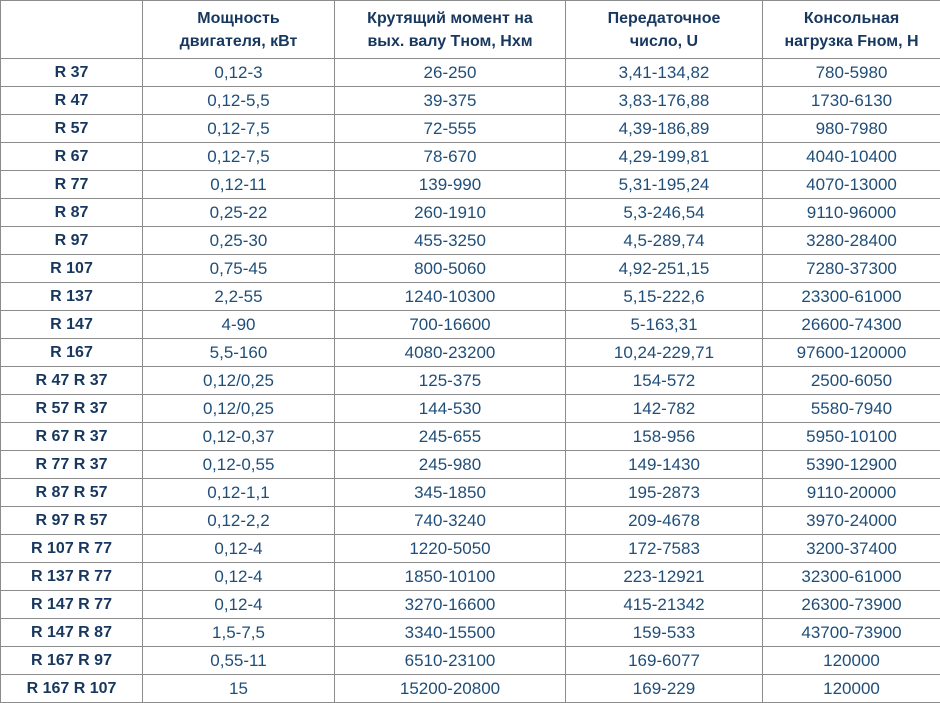  I want to click on cell-gear-ratio: 4,29-199,81, so click(664, 157).